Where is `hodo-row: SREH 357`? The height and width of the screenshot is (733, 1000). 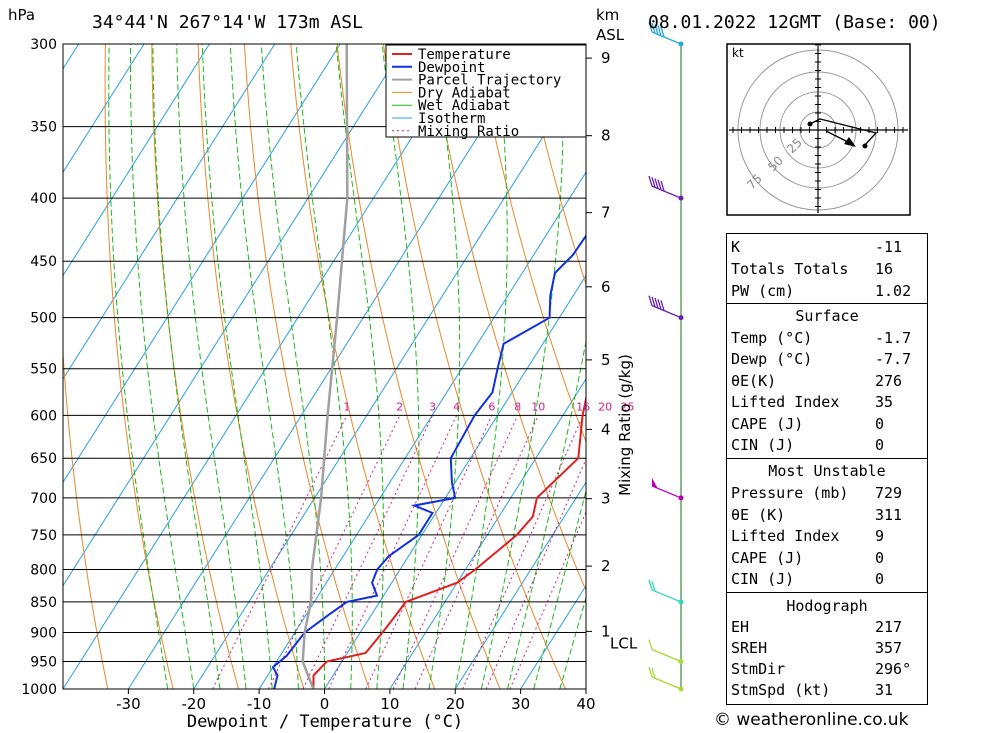
hodo-row: SREH 357 is located at coordinates (817, 648).